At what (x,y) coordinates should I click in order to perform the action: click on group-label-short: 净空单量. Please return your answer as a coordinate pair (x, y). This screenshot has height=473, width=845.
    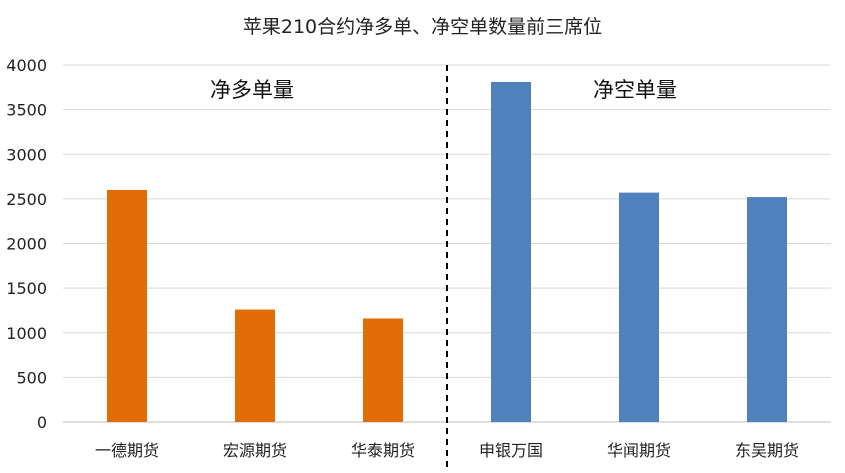
    Looking at the image, I should click on (635, 90).